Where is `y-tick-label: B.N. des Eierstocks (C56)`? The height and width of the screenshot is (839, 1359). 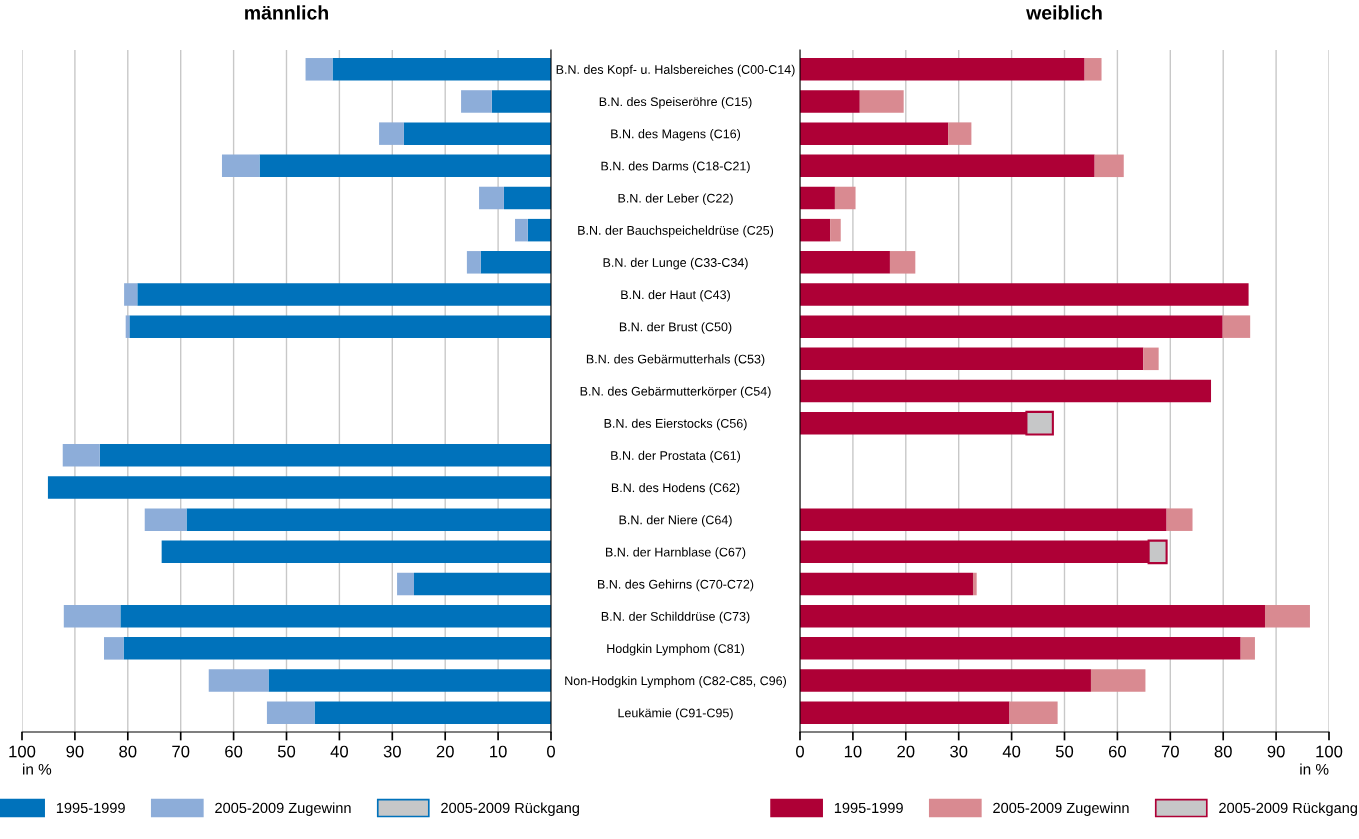
y-tick-label: B.N. des Eierstocks (C56) is located at coordinates (675, 424).